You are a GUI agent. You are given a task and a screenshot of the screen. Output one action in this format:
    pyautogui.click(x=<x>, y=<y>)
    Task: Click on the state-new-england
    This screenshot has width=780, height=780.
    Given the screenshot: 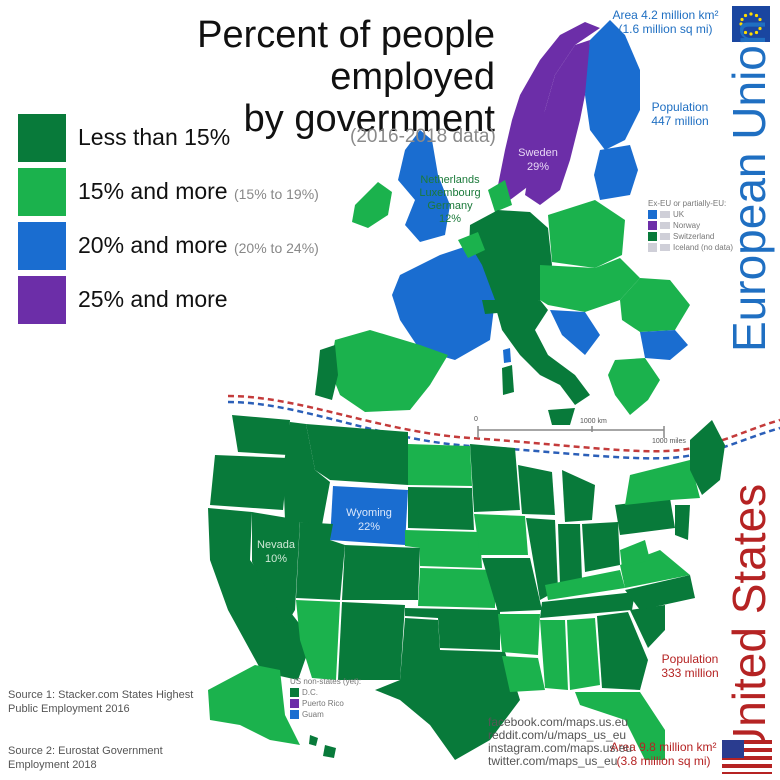 What is the action you would take?
    pyautogui.click(x=707, y=457)
    